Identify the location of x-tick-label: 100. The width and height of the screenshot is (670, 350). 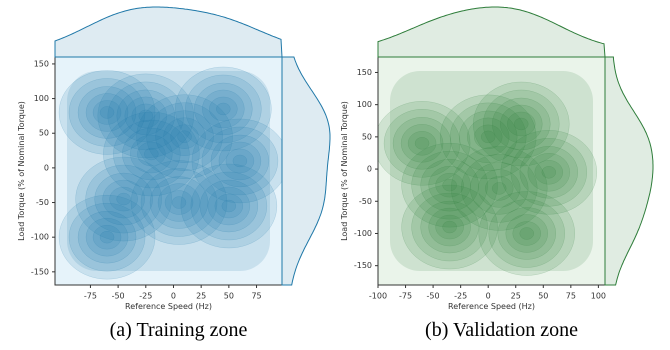
(598, 296).